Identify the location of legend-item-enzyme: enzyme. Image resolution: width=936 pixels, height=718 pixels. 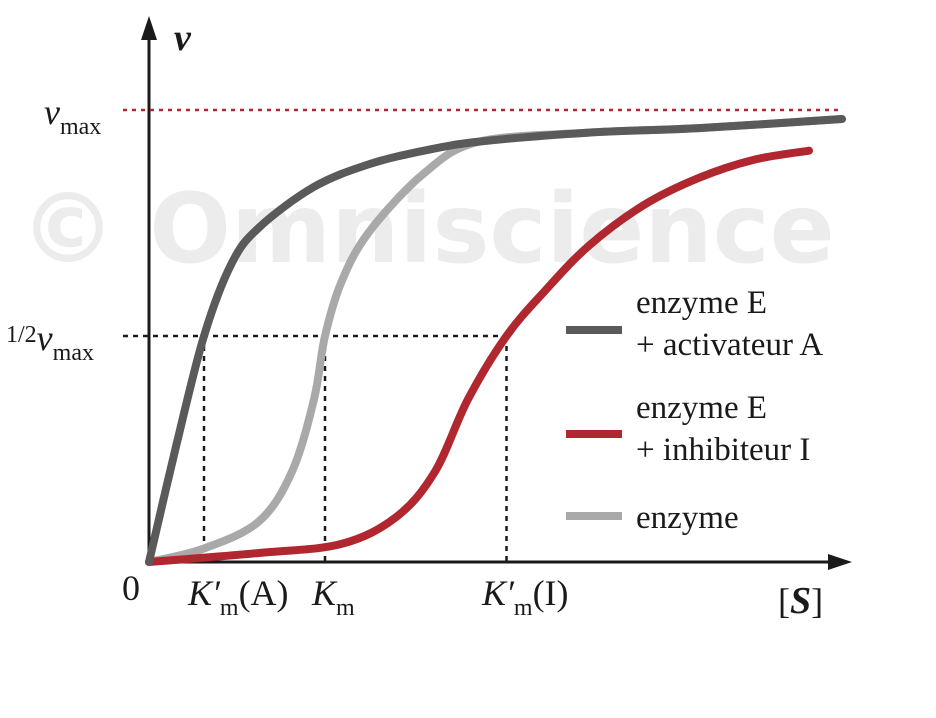
(652, 518).